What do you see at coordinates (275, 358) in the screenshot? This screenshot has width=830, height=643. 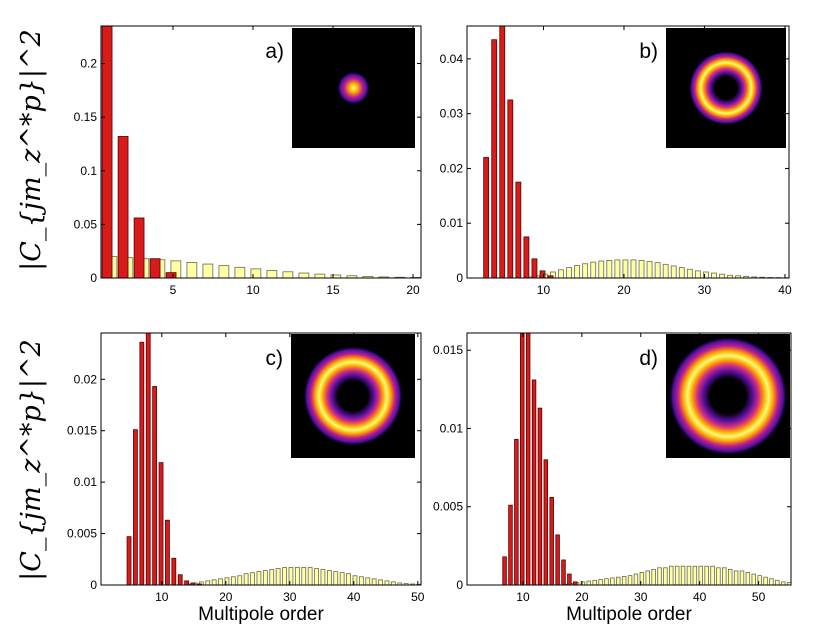 I see `panel-label: c)` at bounding box center [275, 358].